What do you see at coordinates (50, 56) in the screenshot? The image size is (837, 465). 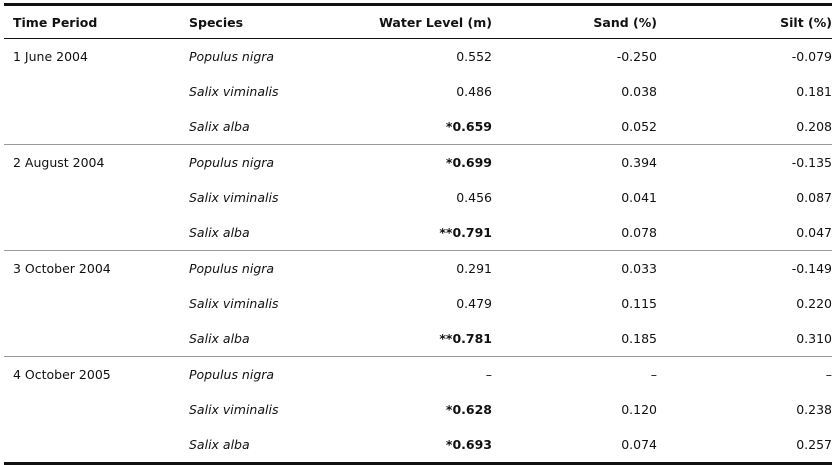 I see `time-period-cell: 1 June 2004` at bounding box center [50, 56].